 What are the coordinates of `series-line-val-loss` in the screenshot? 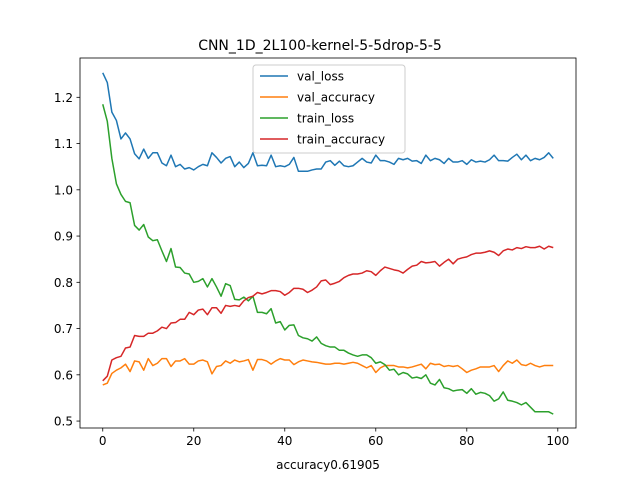 It's located at (328, 122).